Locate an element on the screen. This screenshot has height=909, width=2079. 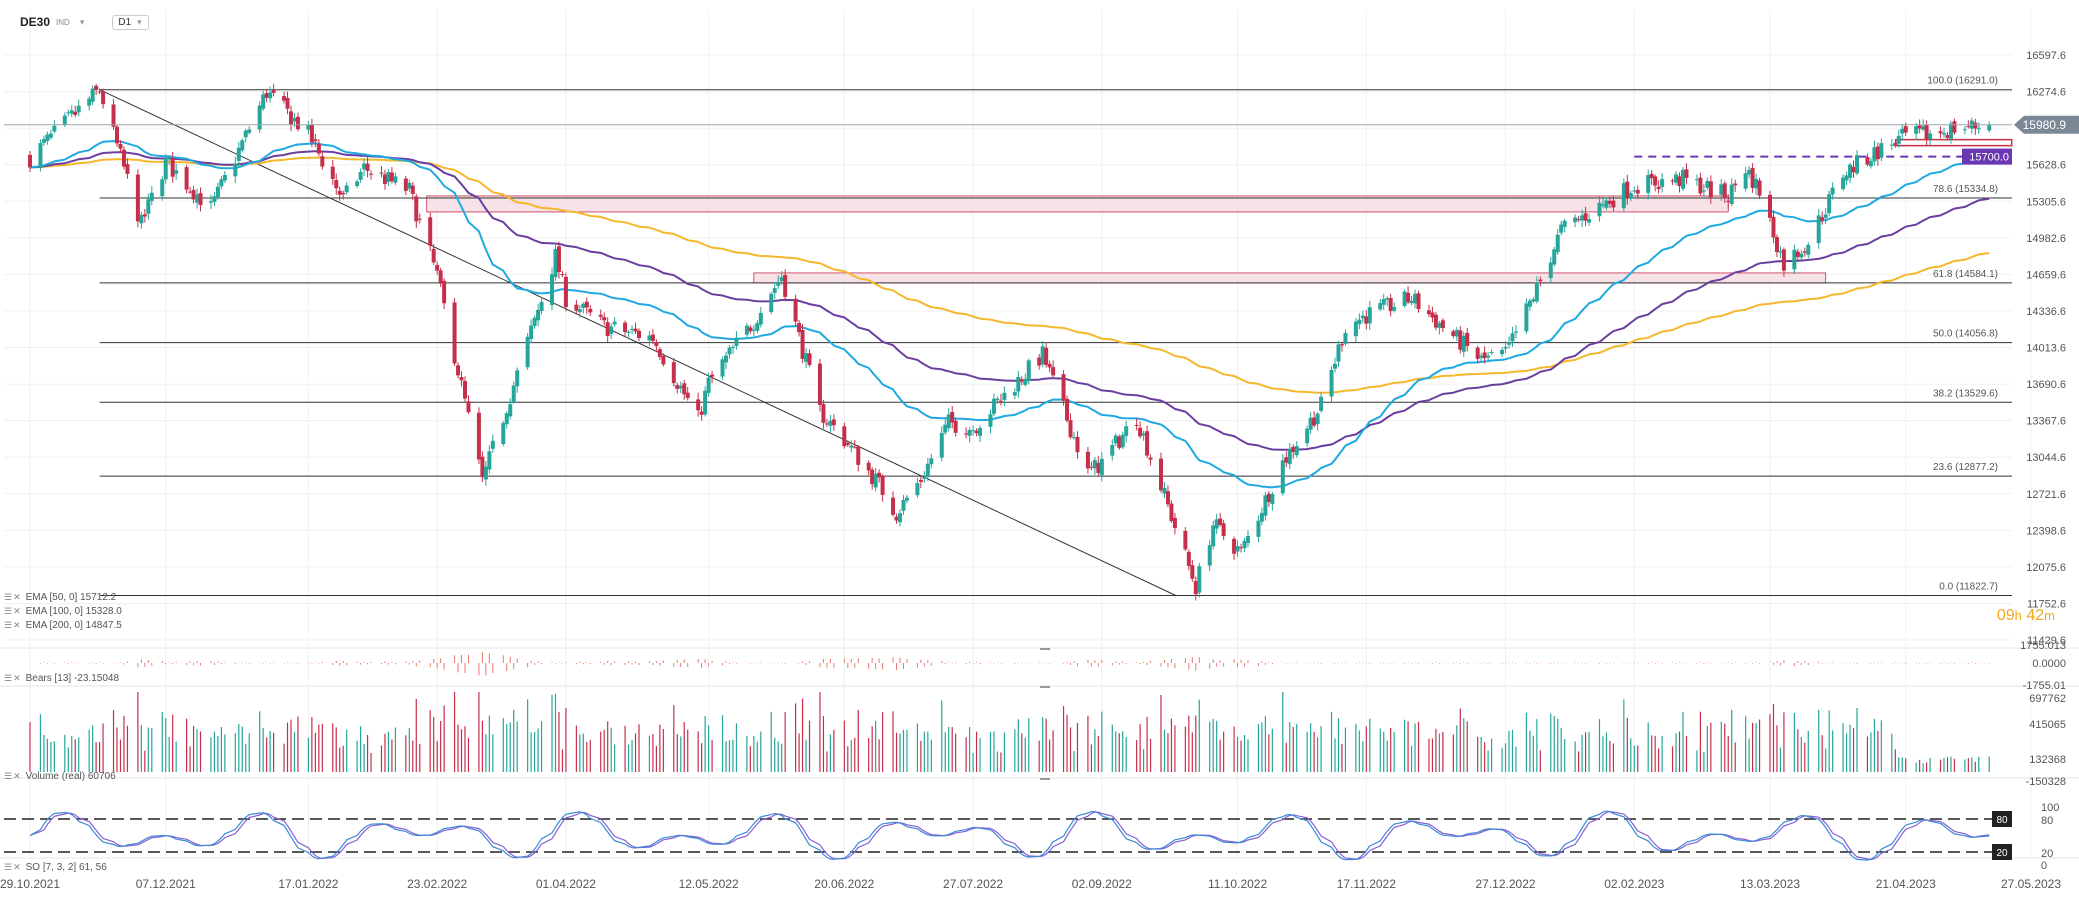
indicator-ema50: ☰✕ EMA [50, 0] 15712.2 is located at coordinates (60, 597).